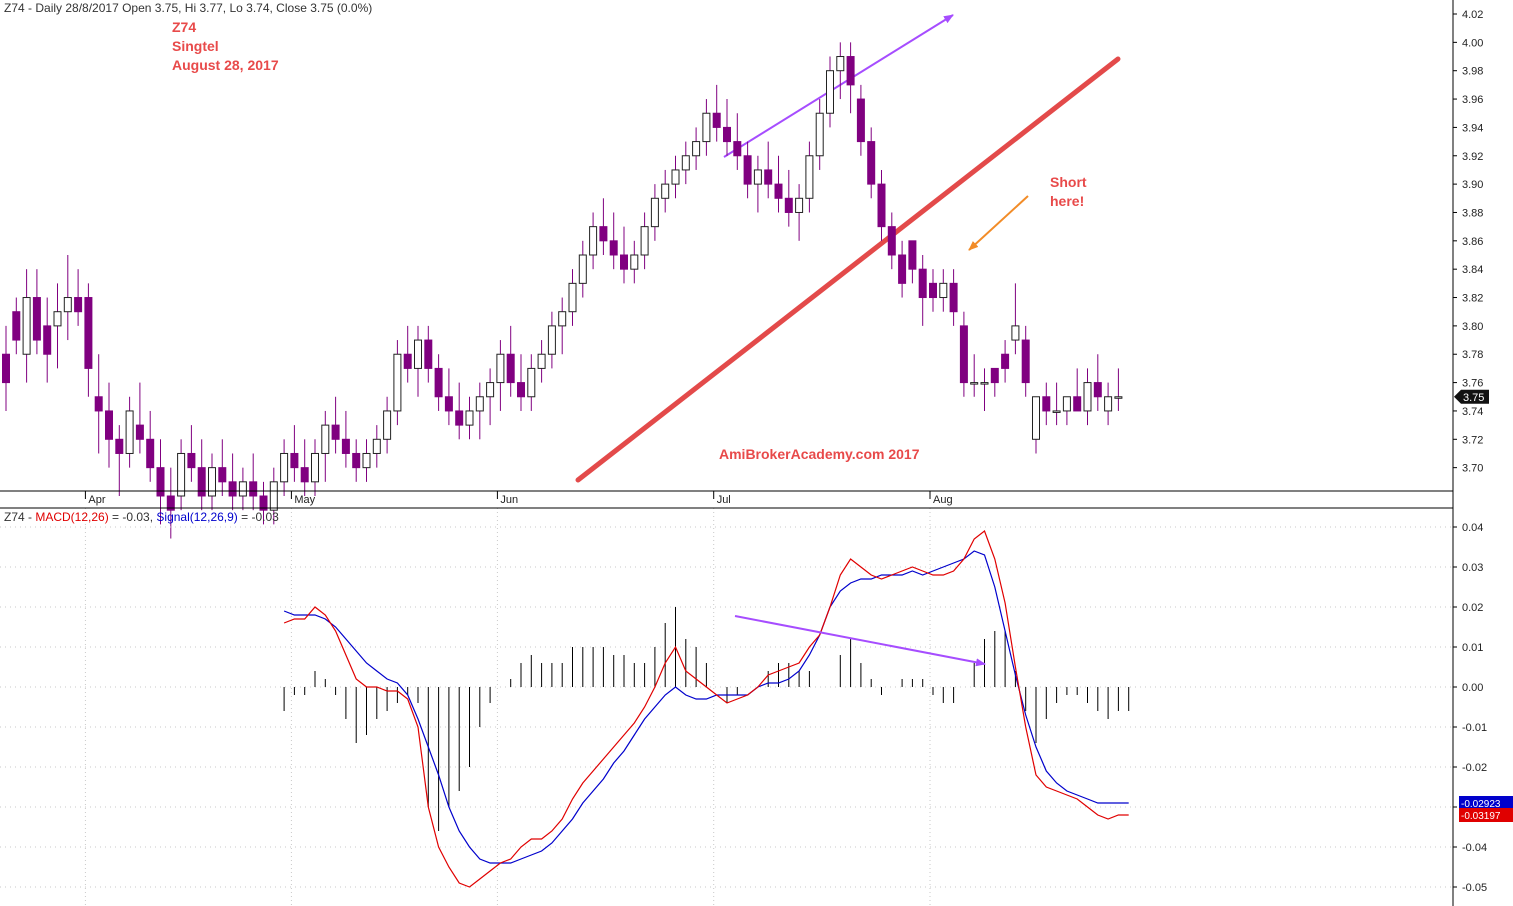 This screenshot has height=906, width=1513. What do you see at coordinates (1471, 396) in the screenshot?
I see `last-price-marker: 3.75` at bounding box center [1471, 396].